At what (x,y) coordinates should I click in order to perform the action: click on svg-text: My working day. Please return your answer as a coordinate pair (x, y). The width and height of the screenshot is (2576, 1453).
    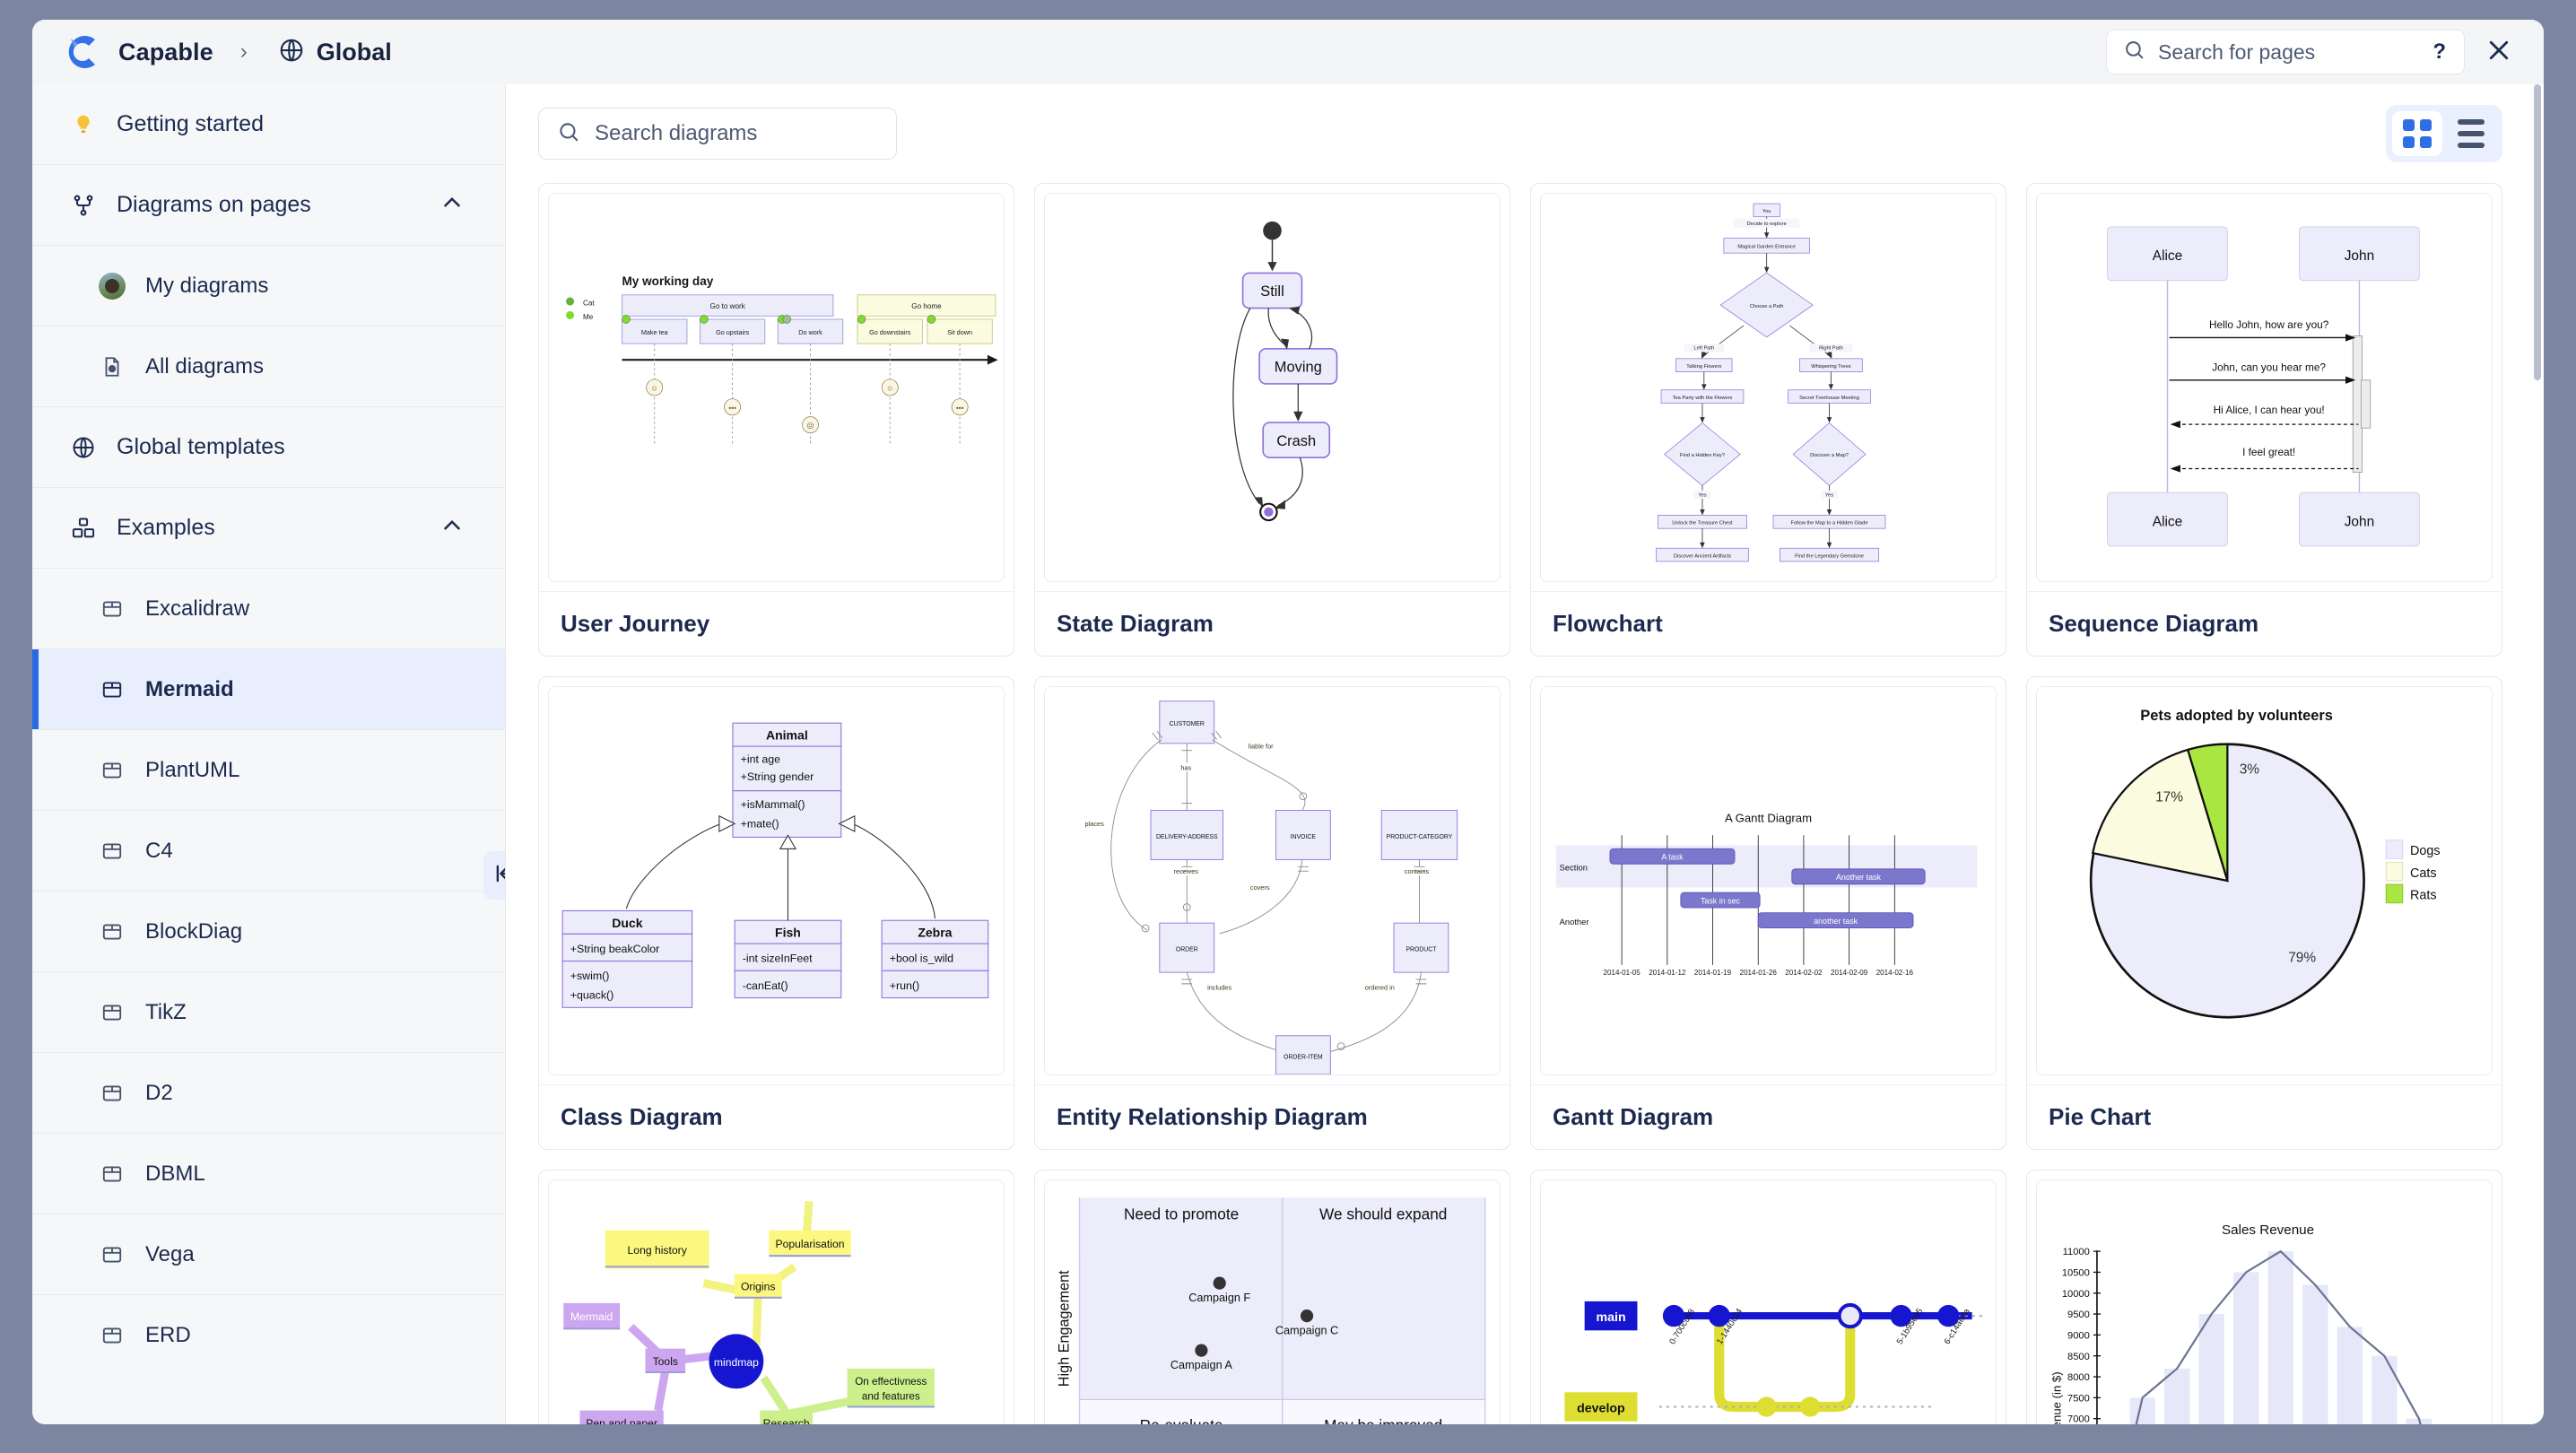
    Looking at the image, I should click on (667, 281).